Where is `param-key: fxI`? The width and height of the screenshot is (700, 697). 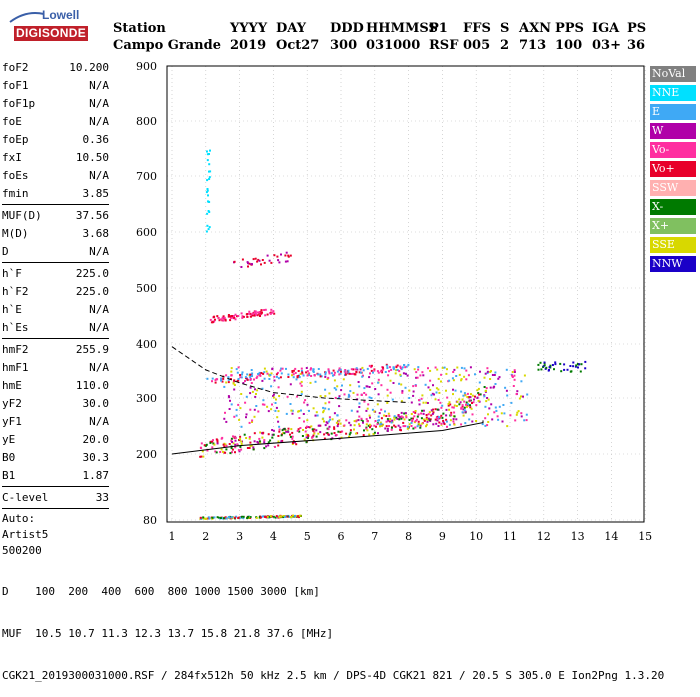 param-key: fxI is located at coordinates (12, 157).